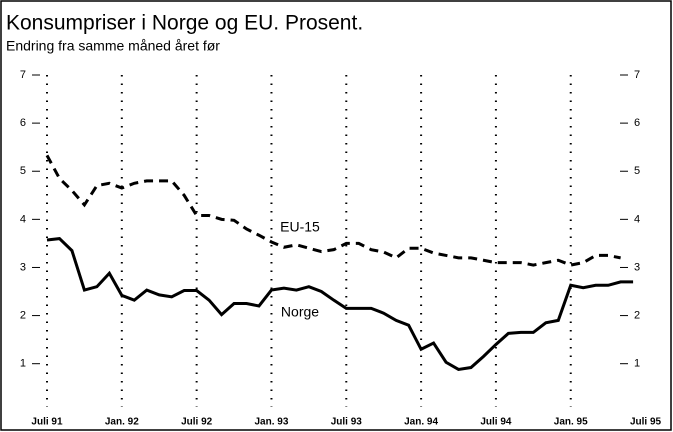  I want to click on y2-tick-label: 7, so click(637, 75).